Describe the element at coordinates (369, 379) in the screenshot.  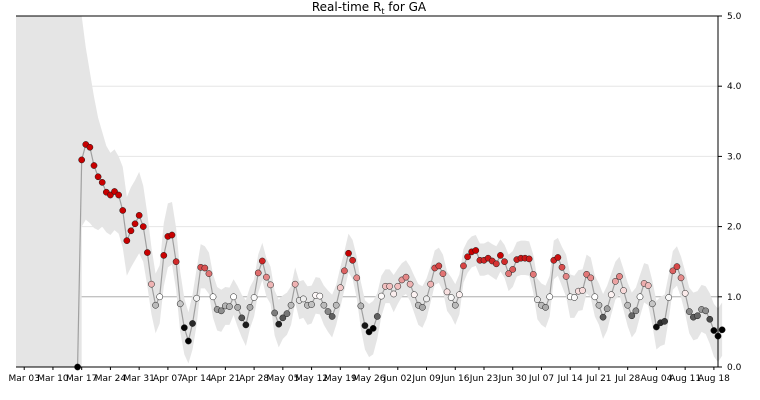
I see `x-tick-label: May 26` at that location.